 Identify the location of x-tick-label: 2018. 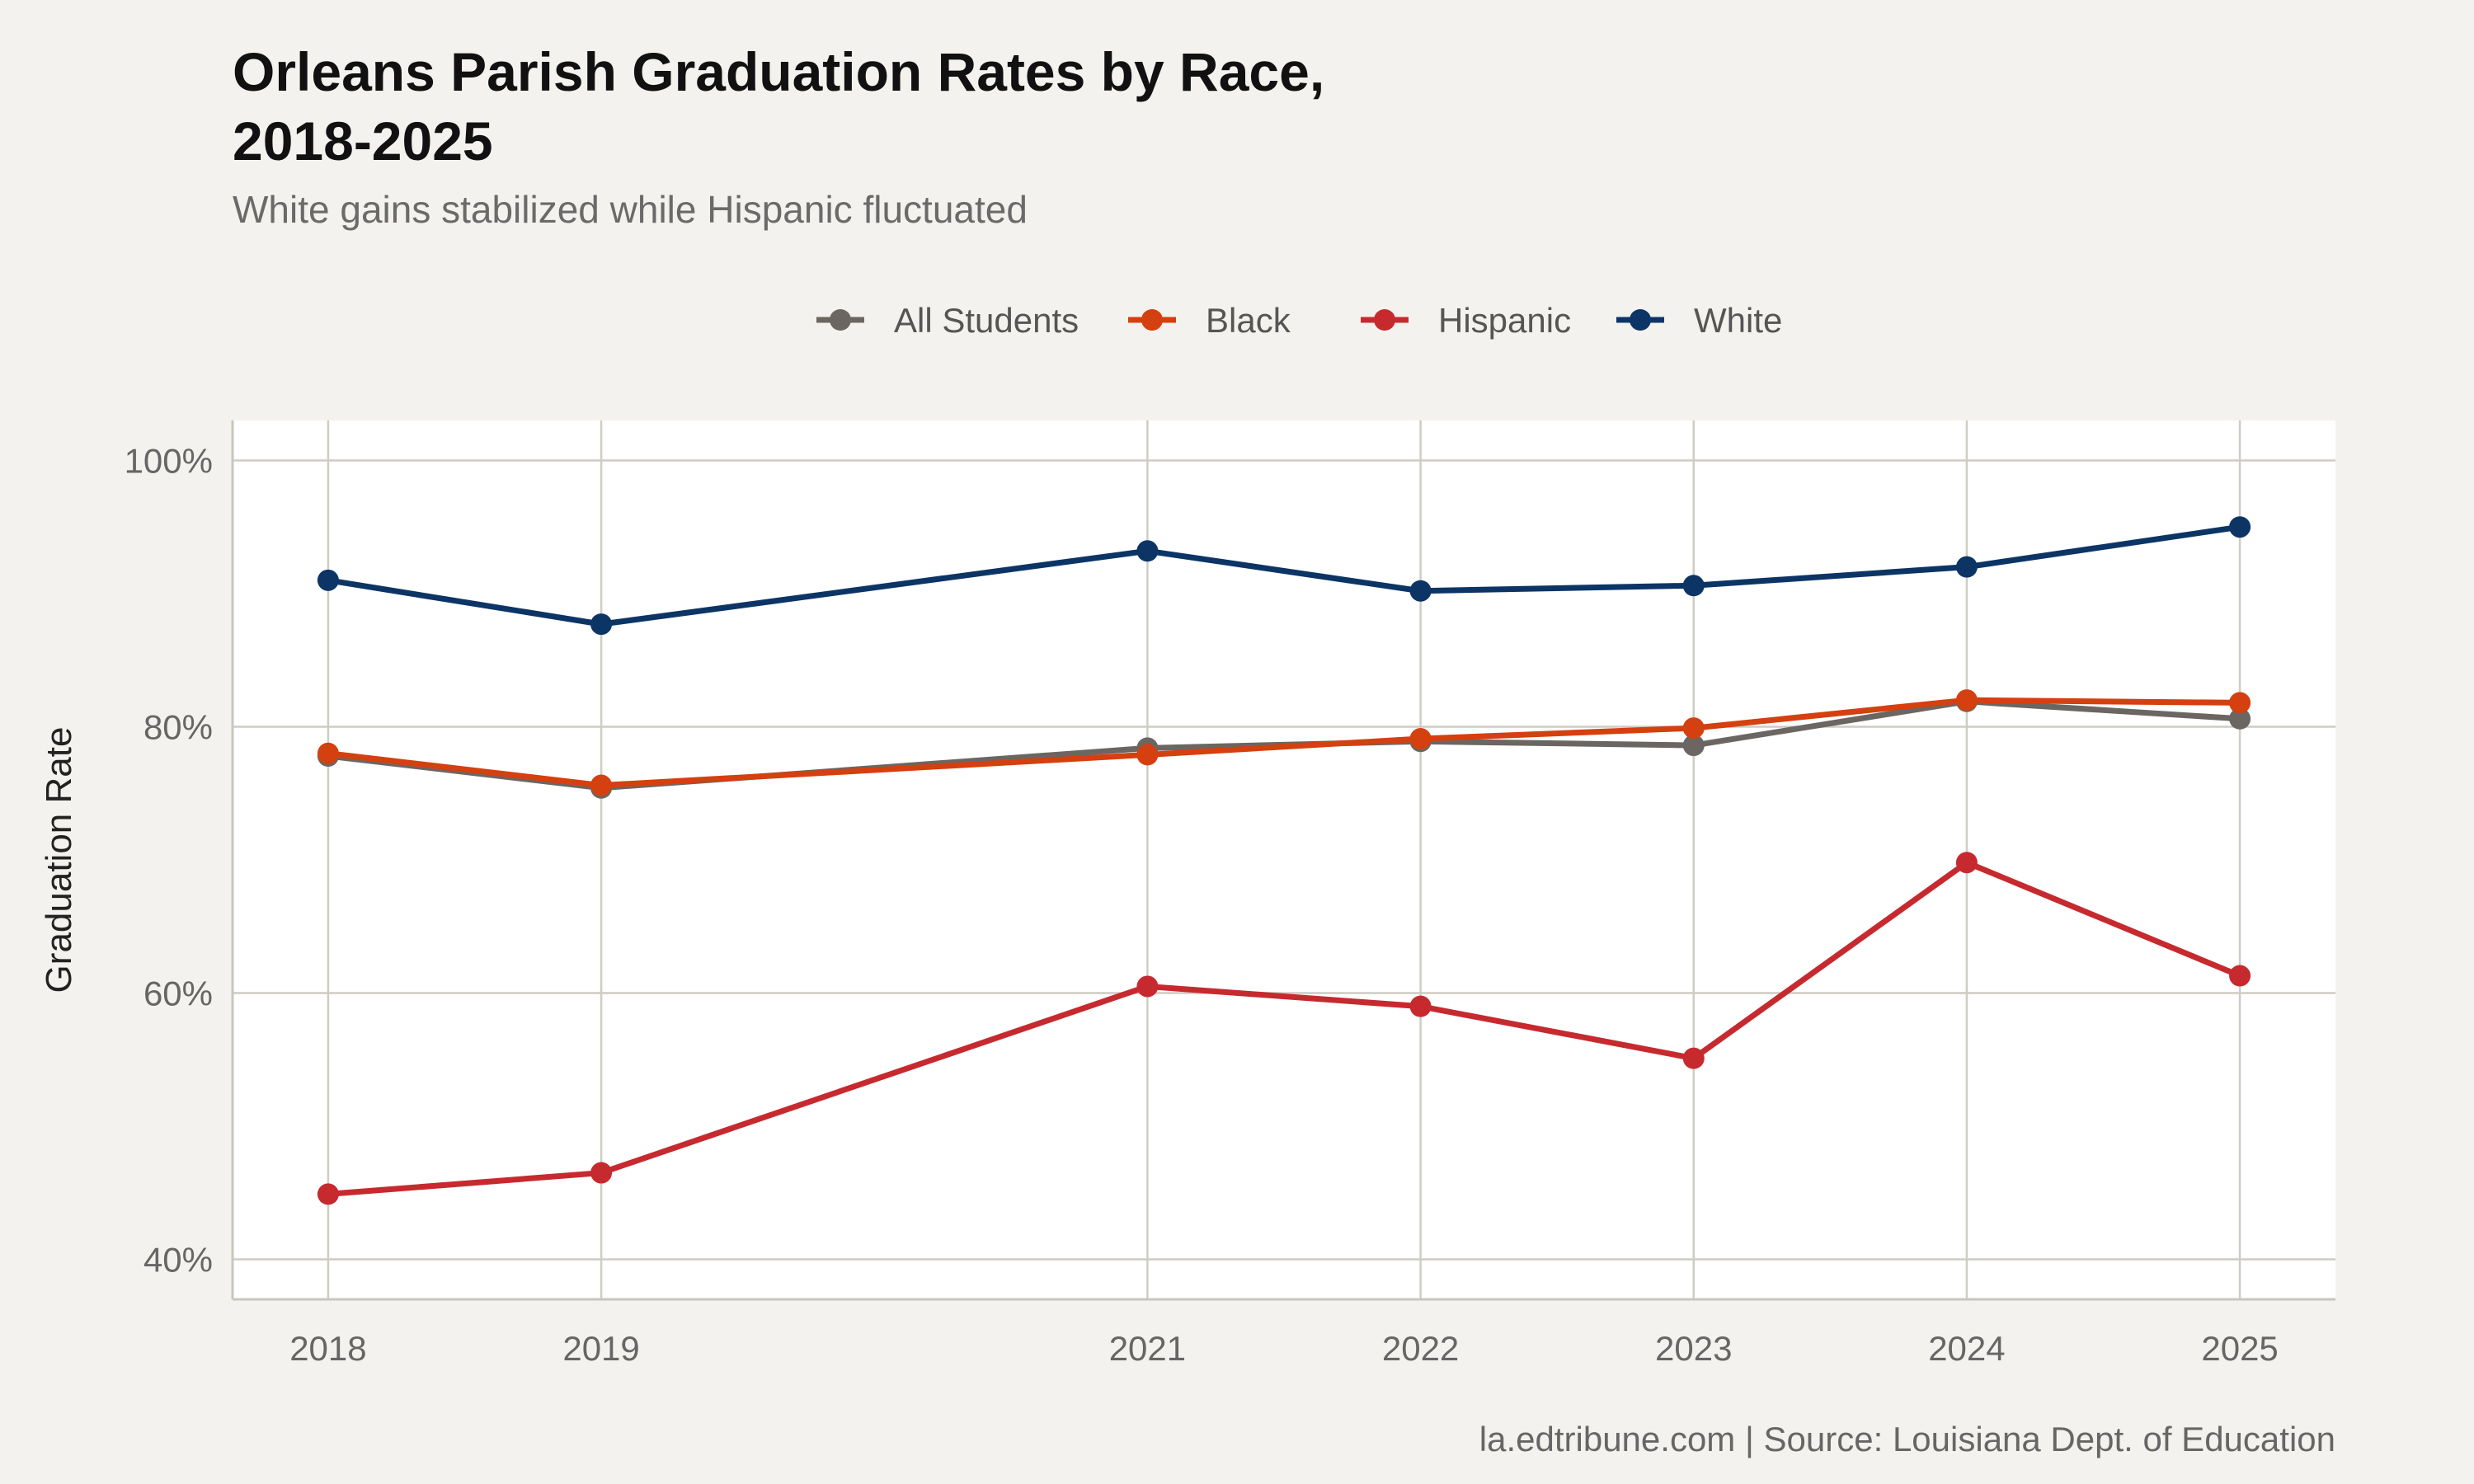
(327, 1348).